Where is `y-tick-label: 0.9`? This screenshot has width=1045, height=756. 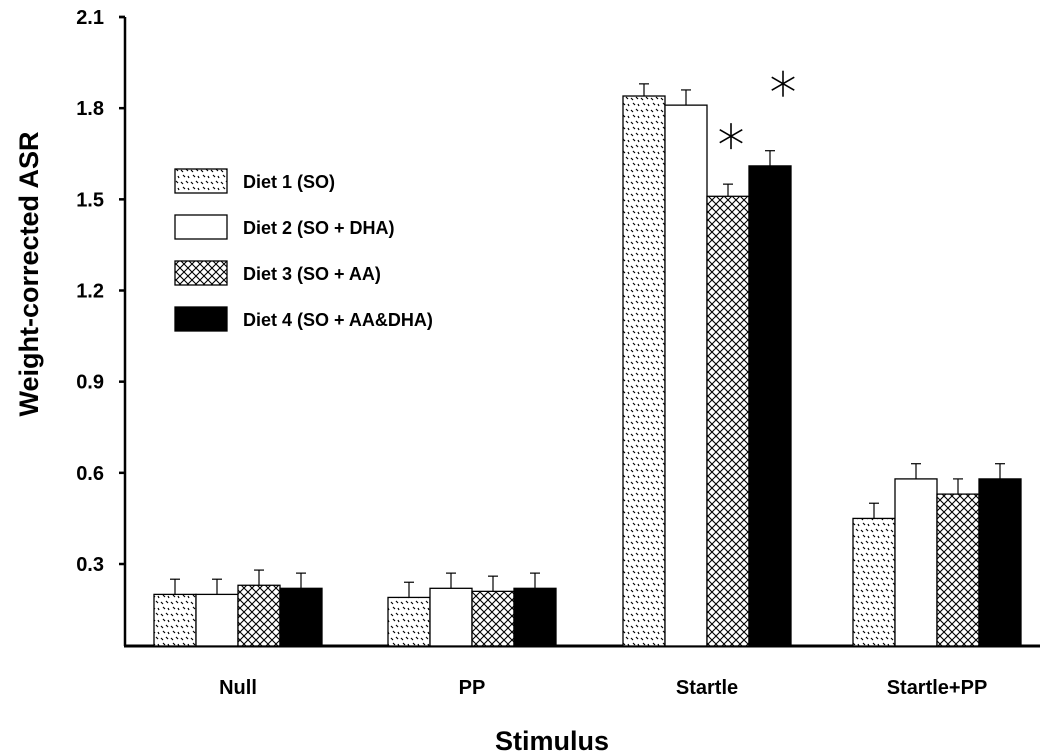
y-tick-label: 0.9 is located at coordinates (90, 383).